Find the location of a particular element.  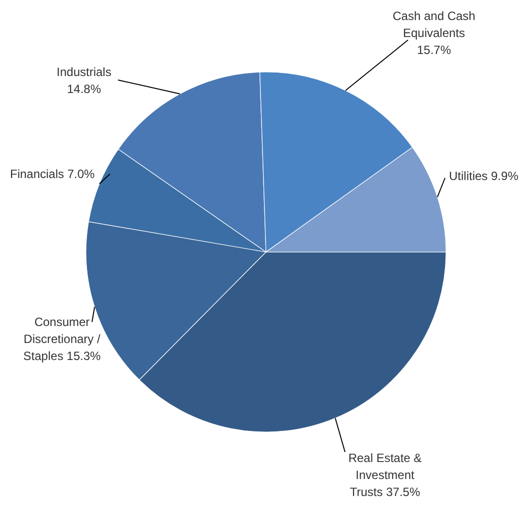

data-label: 15.7% is located at coordinates (434, 50).